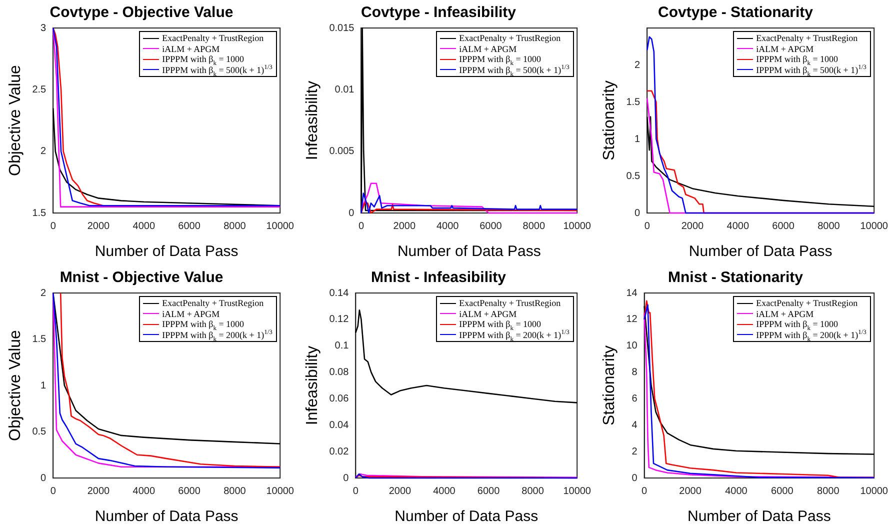 The width and height of the screenshot is (893, 530). I want to click on chart-title: Covtype - Stationarity, so click(736, 13).